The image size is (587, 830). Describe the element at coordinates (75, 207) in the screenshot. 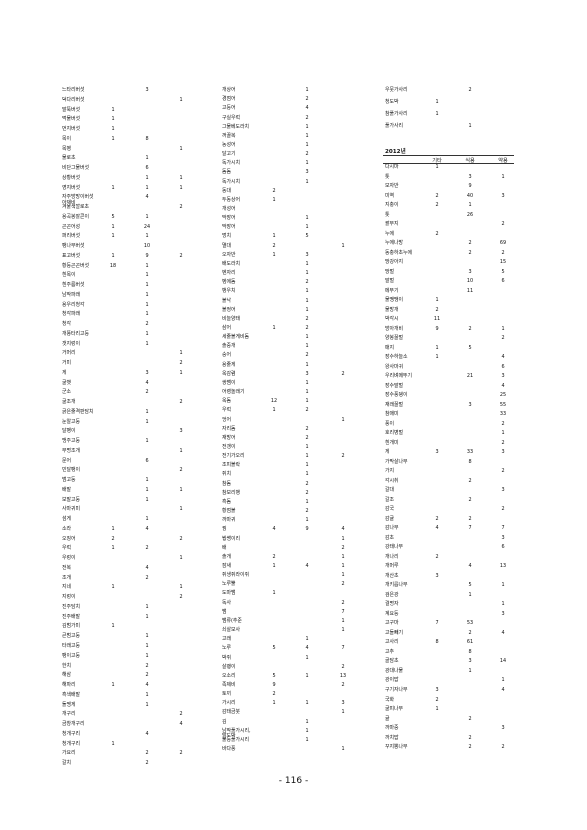

I see `word-label: 겨울색깔로초` at that location.